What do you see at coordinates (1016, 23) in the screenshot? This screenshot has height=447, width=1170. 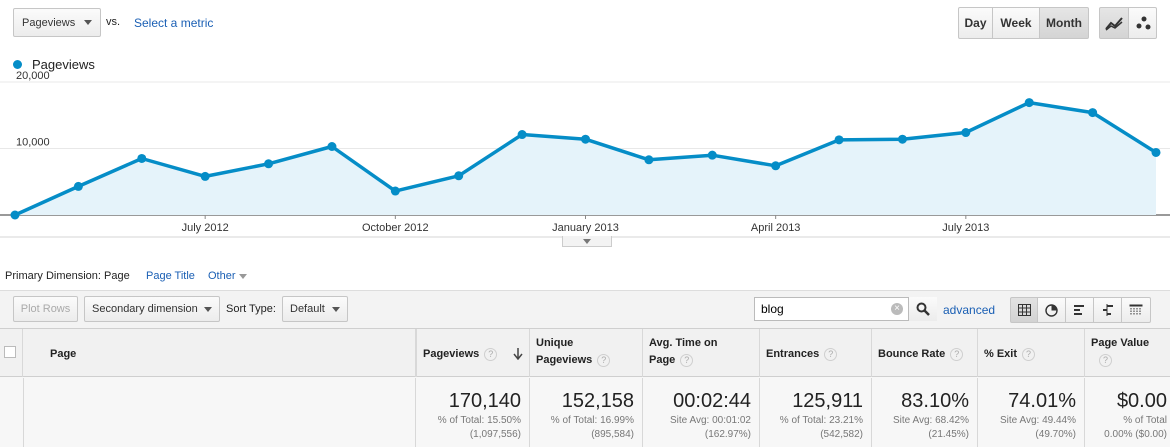 I see `week-button: Week` at bounding box center [1016, 23].